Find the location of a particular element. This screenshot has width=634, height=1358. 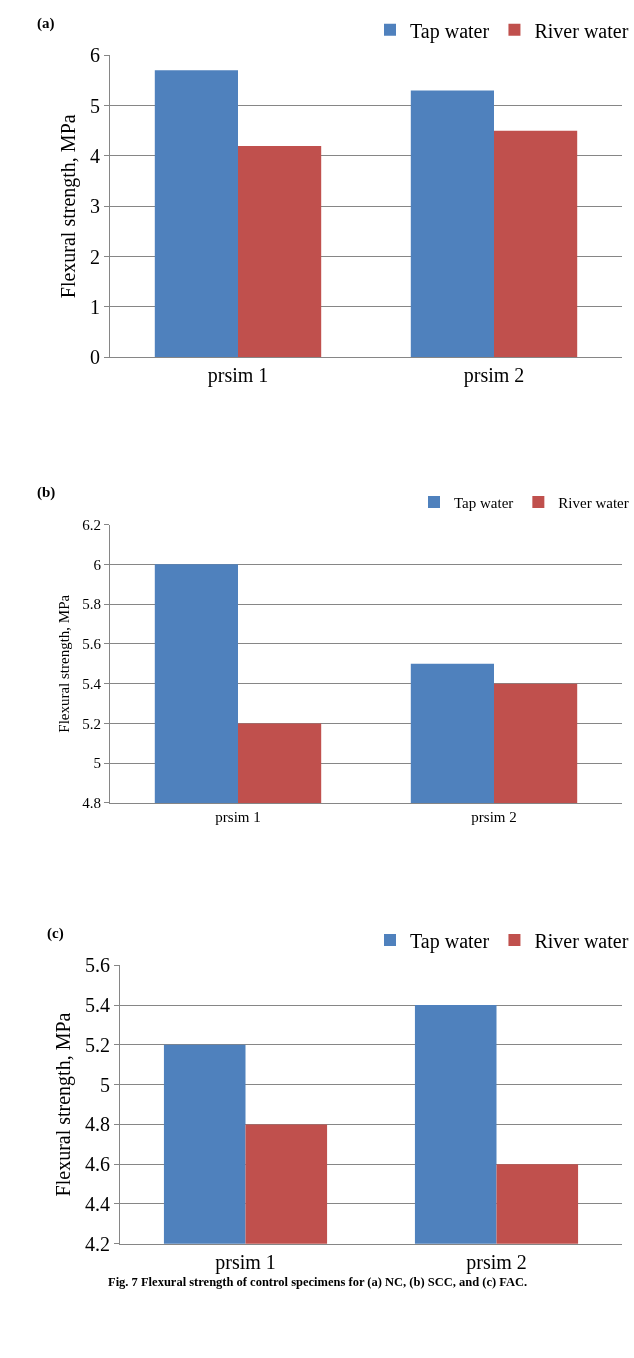

chart-title: (b) is located at coordinates (46, 492).